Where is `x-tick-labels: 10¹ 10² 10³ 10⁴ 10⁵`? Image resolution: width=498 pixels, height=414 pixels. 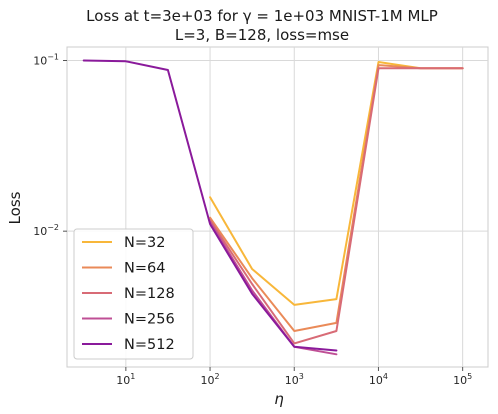 x-tick-labels: 10¹ 10² 10³ 10⁴ 10⁵ is located at coordinates (294, 377).